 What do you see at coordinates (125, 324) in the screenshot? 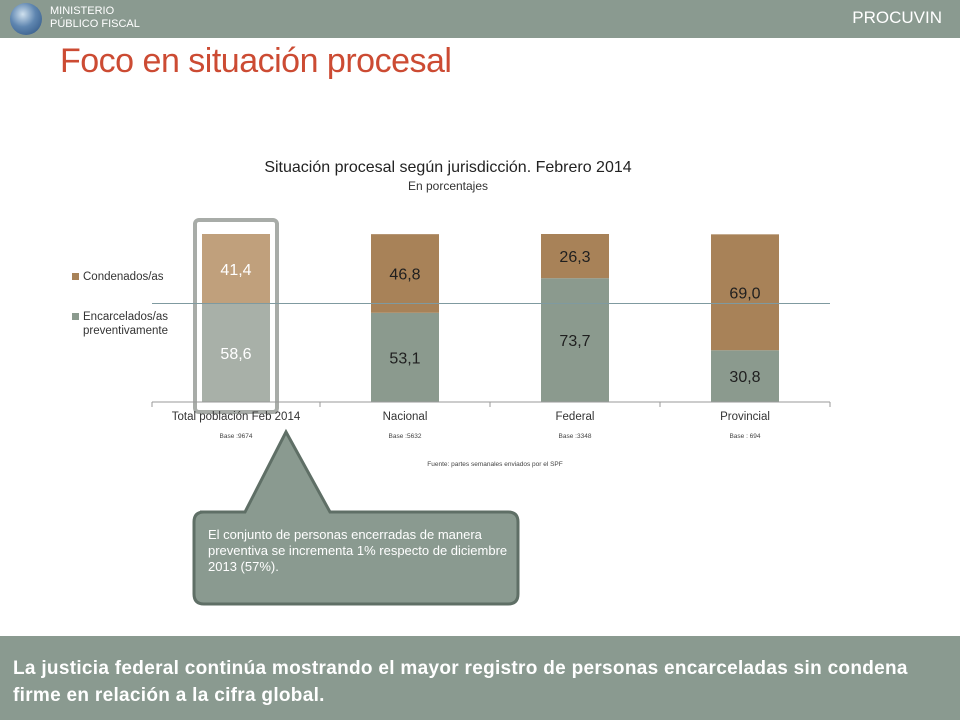
I see `legend-label-preventivos: Encarcelados/as preventivamente` at bounding box center [125, 324].